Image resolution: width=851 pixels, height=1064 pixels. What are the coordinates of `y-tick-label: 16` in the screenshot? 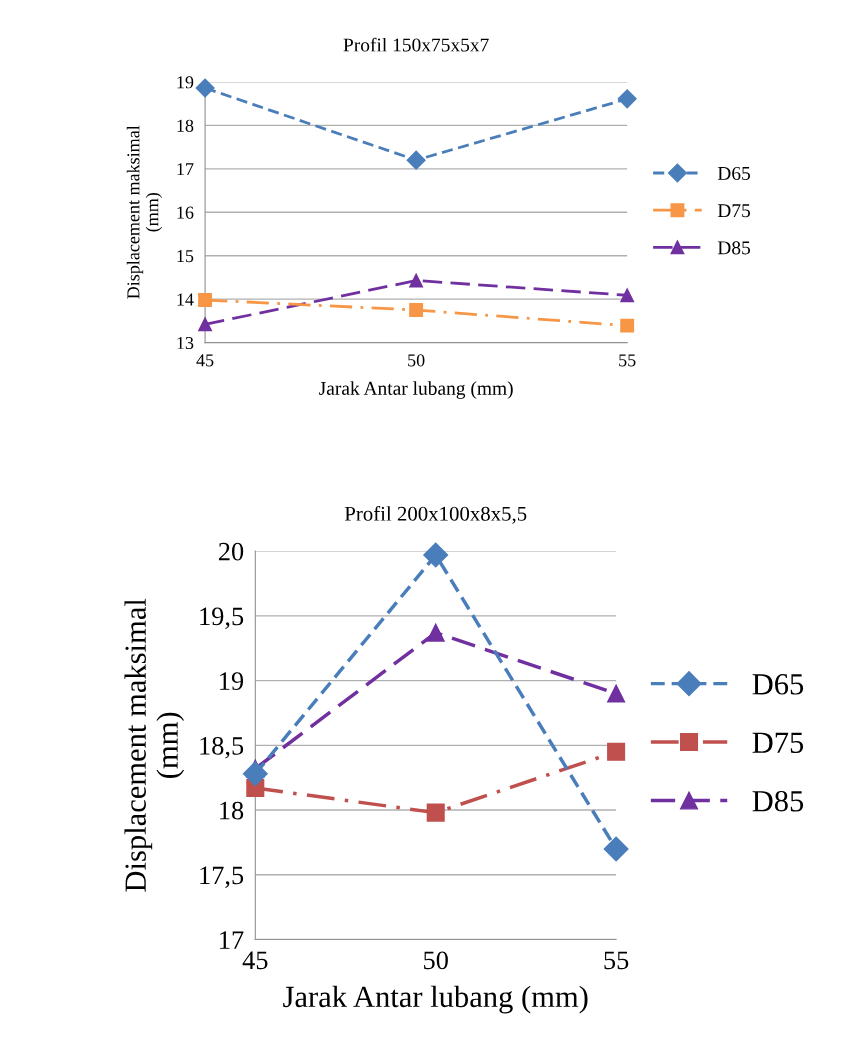 It's located at (185, 212).